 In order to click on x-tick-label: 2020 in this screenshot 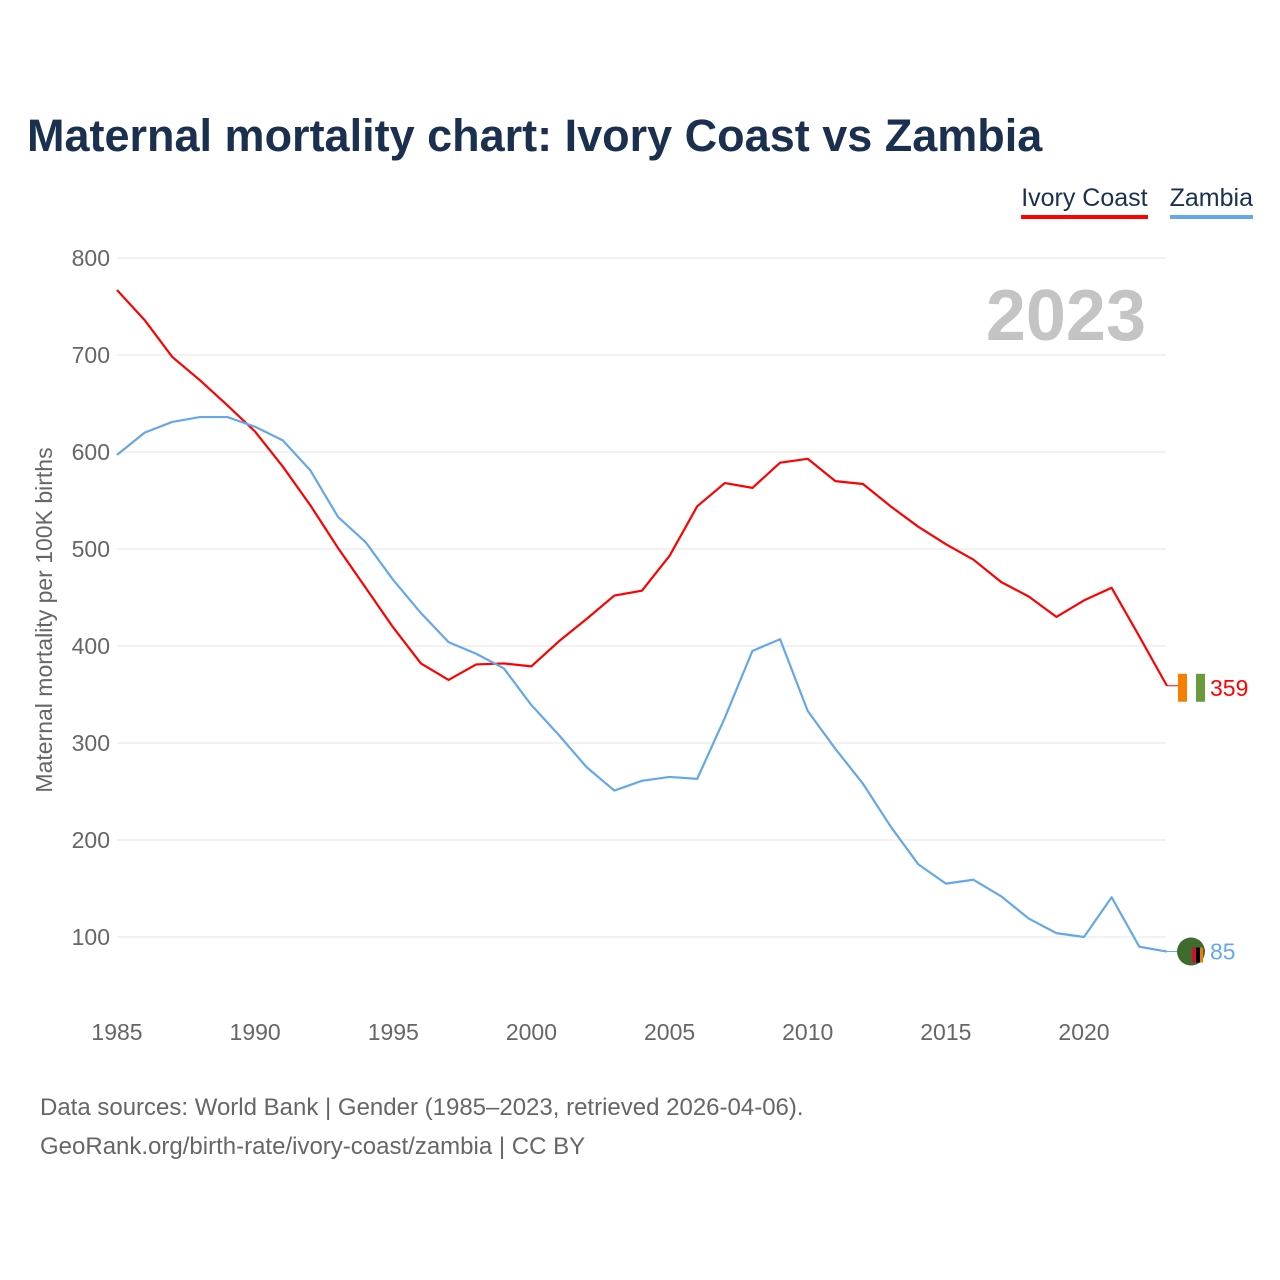, I will do `click(1083, 1032)`.